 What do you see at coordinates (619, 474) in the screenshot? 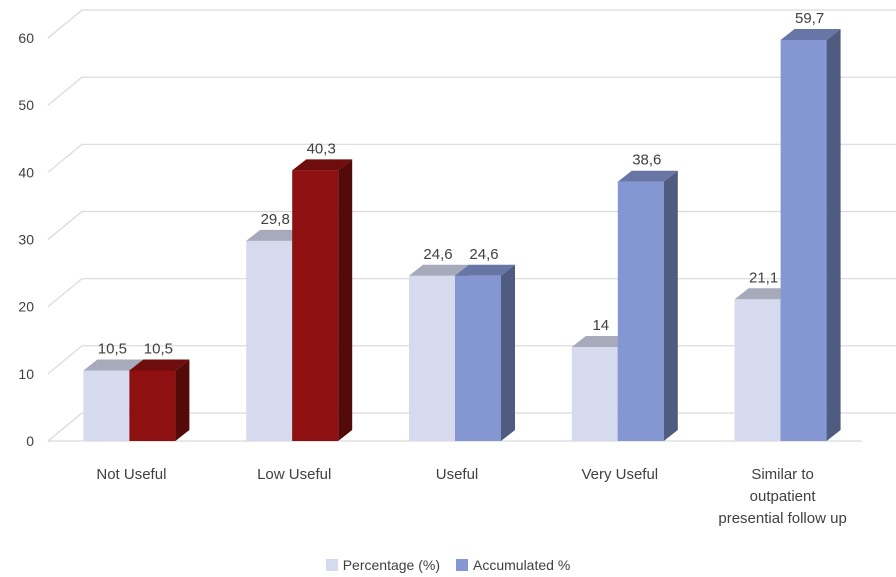
I see `x-tick-label: Very Useful` at bounding box center [619, 474].